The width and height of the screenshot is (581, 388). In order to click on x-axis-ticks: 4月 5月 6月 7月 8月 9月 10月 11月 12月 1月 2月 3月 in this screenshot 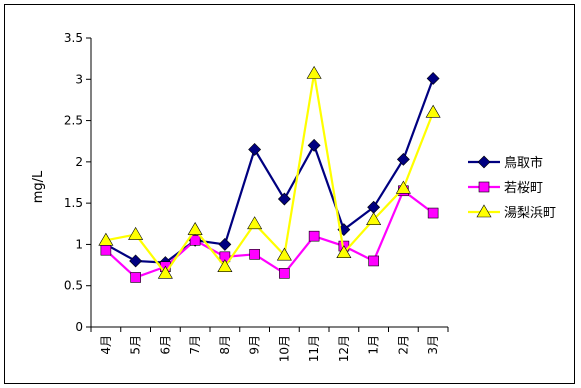, I will do `click(269, 344)`.